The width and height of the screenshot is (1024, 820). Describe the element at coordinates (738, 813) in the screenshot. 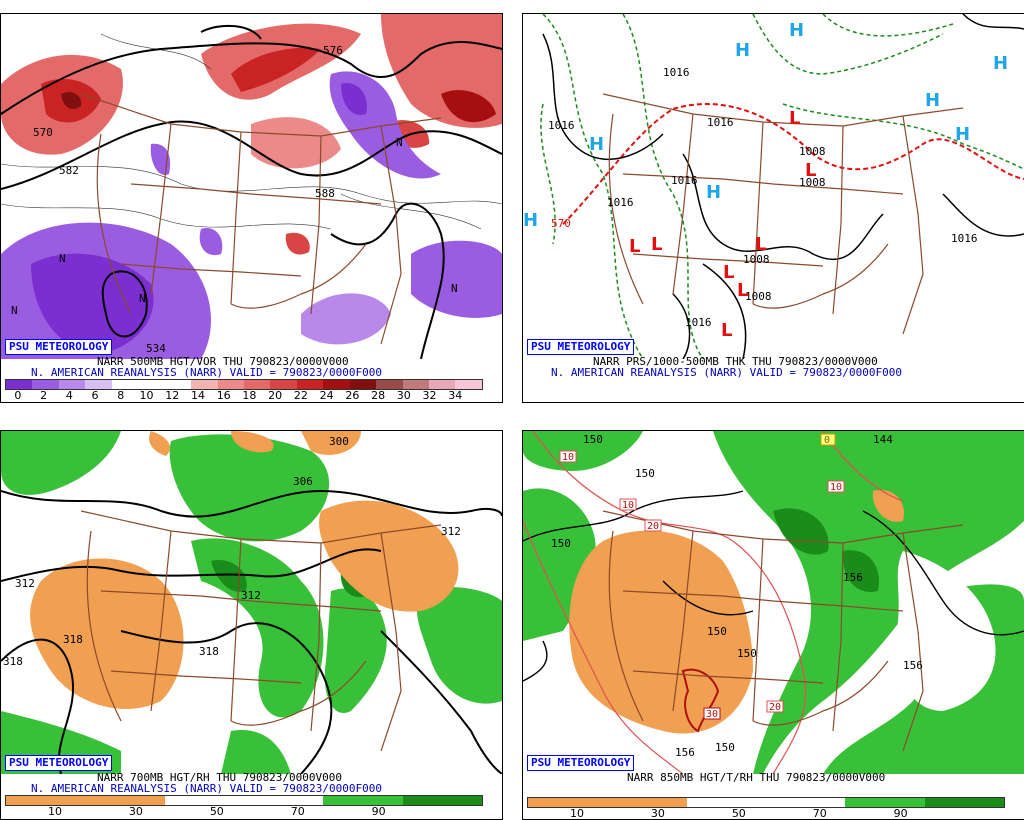

I see `colorbar-tick-label: 50` at that location.